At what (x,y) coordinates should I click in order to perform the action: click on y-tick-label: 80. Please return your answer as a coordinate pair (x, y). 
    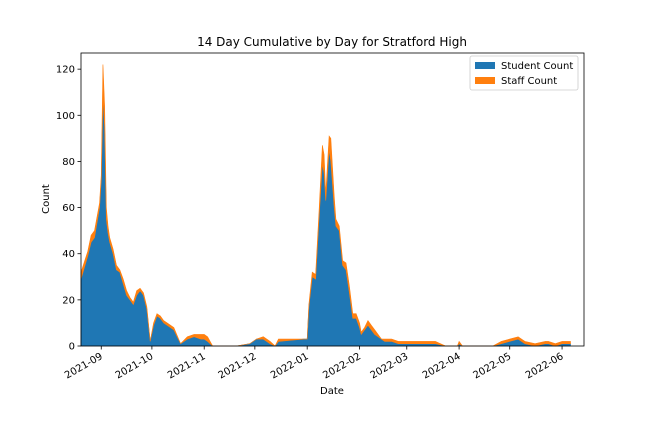
    Looking at the image, I should click on (68, 162).